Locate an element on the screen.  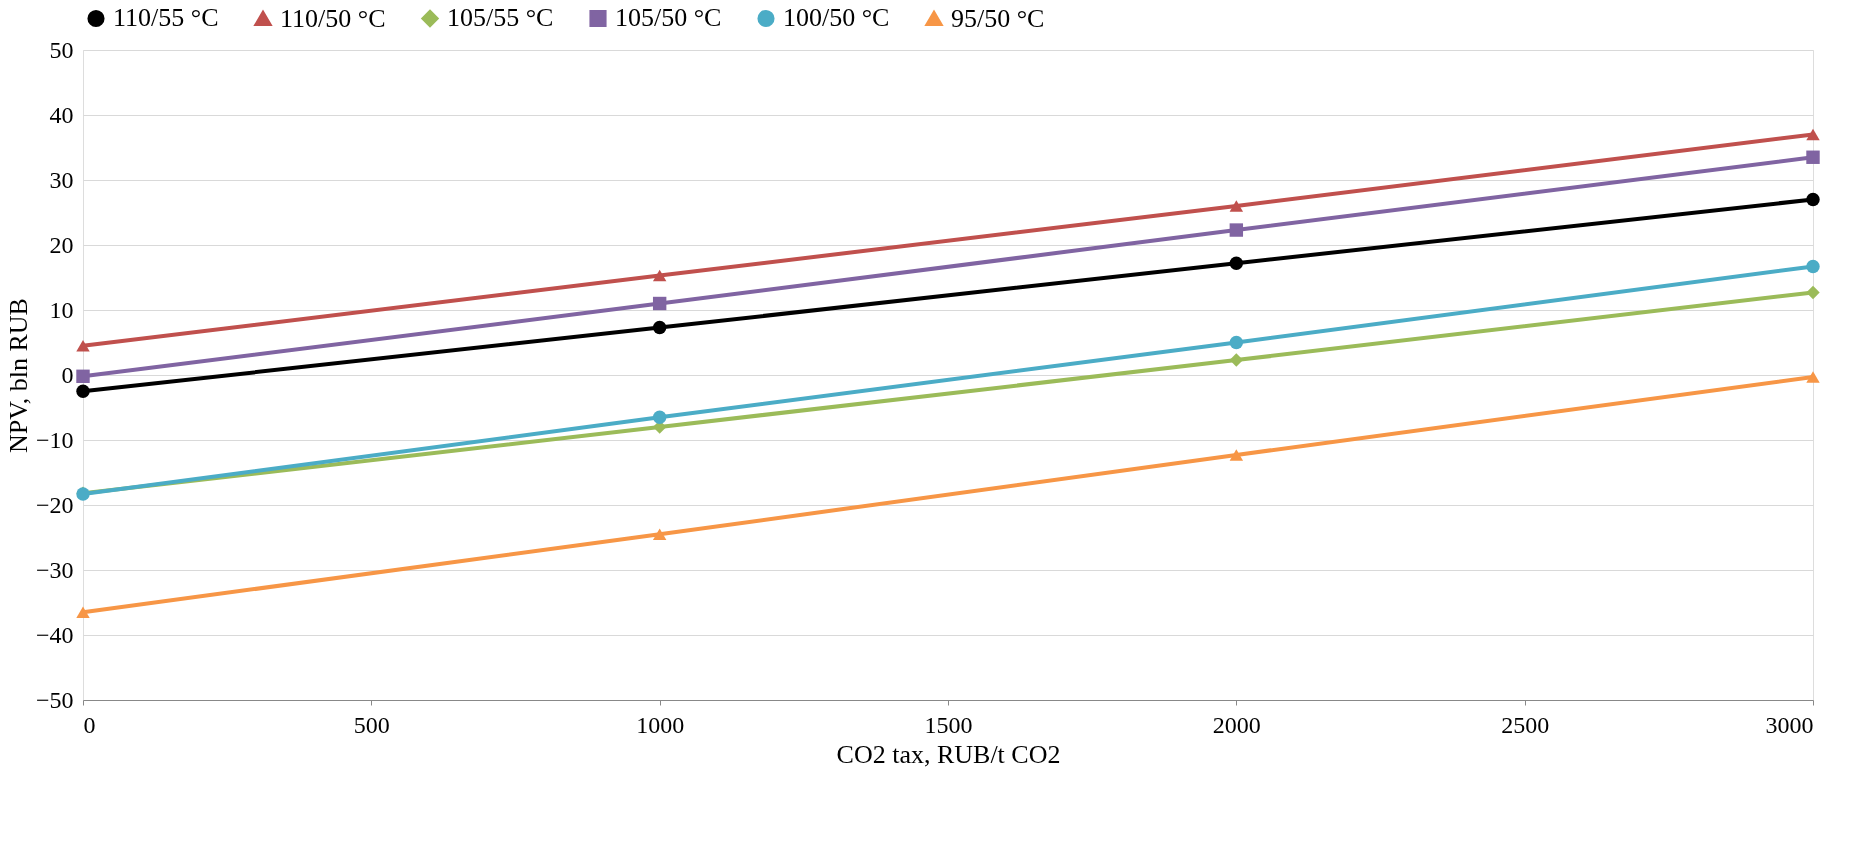
y-tick-label: 20 is located at coordinates (61, 244).